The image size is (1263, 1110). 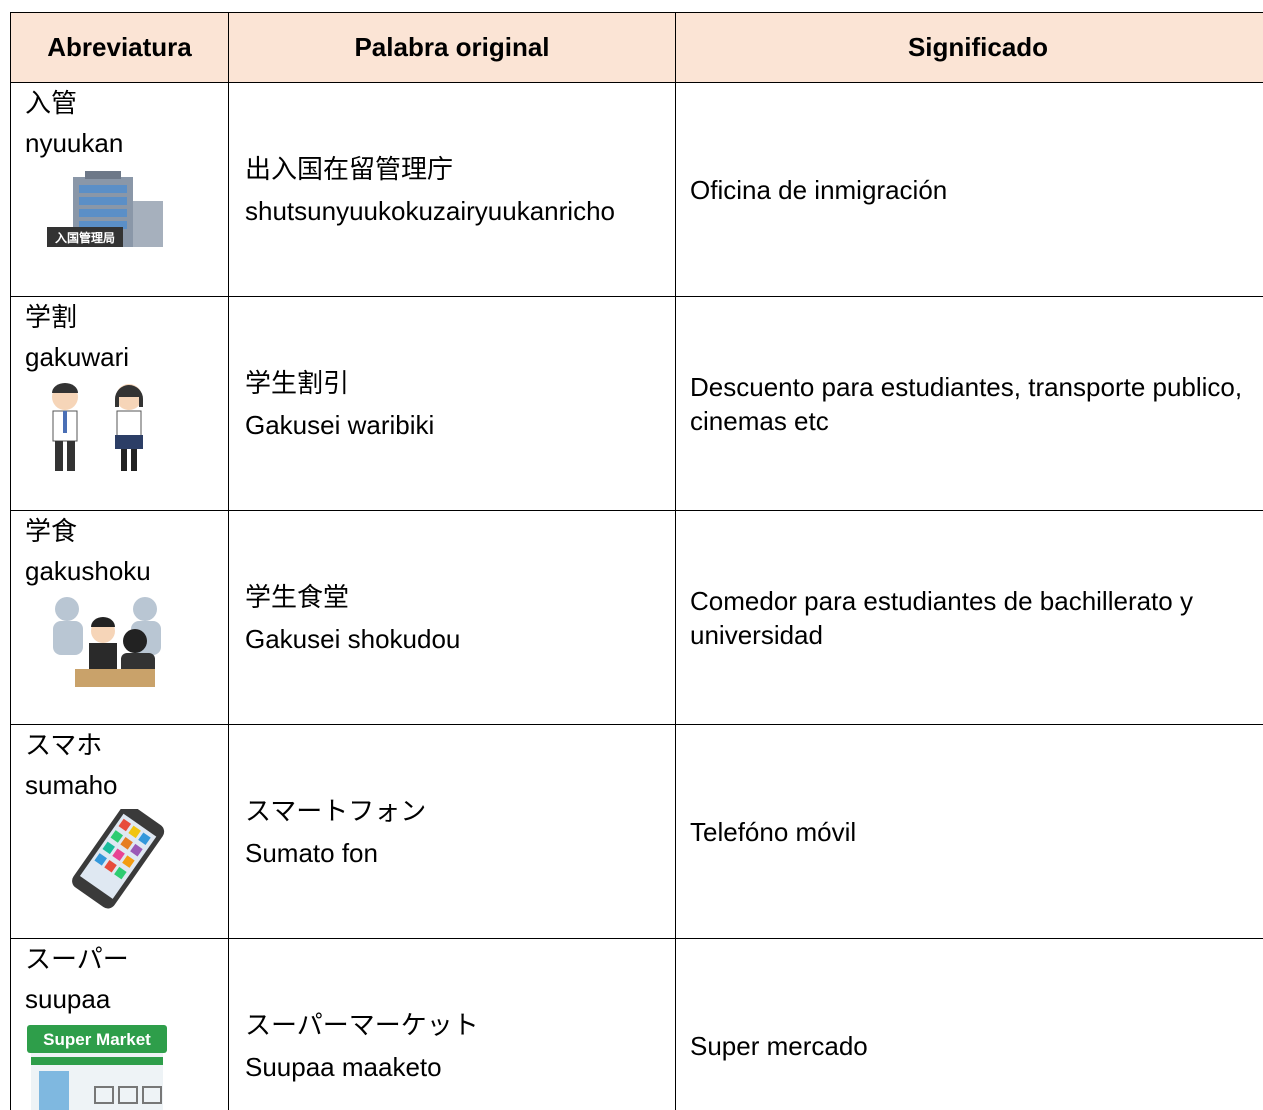 What do you see at coordinates (97, 427) in the screenshot?
I see `students-illustration` at bounding box center [97, 427].